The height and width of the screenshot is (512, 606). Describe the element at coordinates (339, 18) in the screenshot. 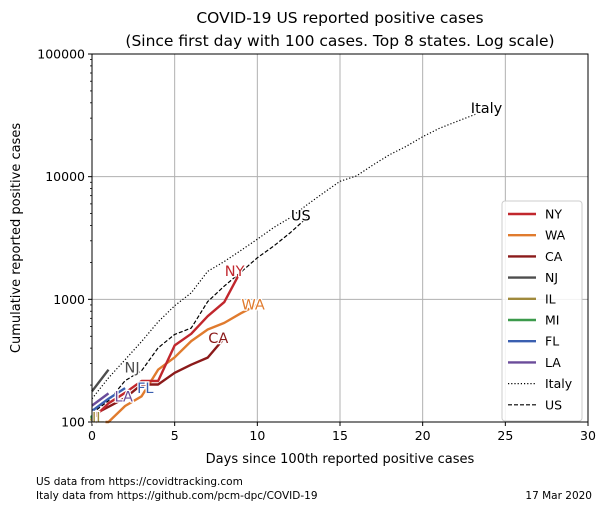

I see `chart-title: COVID-19 US reported positive cases` at that location.